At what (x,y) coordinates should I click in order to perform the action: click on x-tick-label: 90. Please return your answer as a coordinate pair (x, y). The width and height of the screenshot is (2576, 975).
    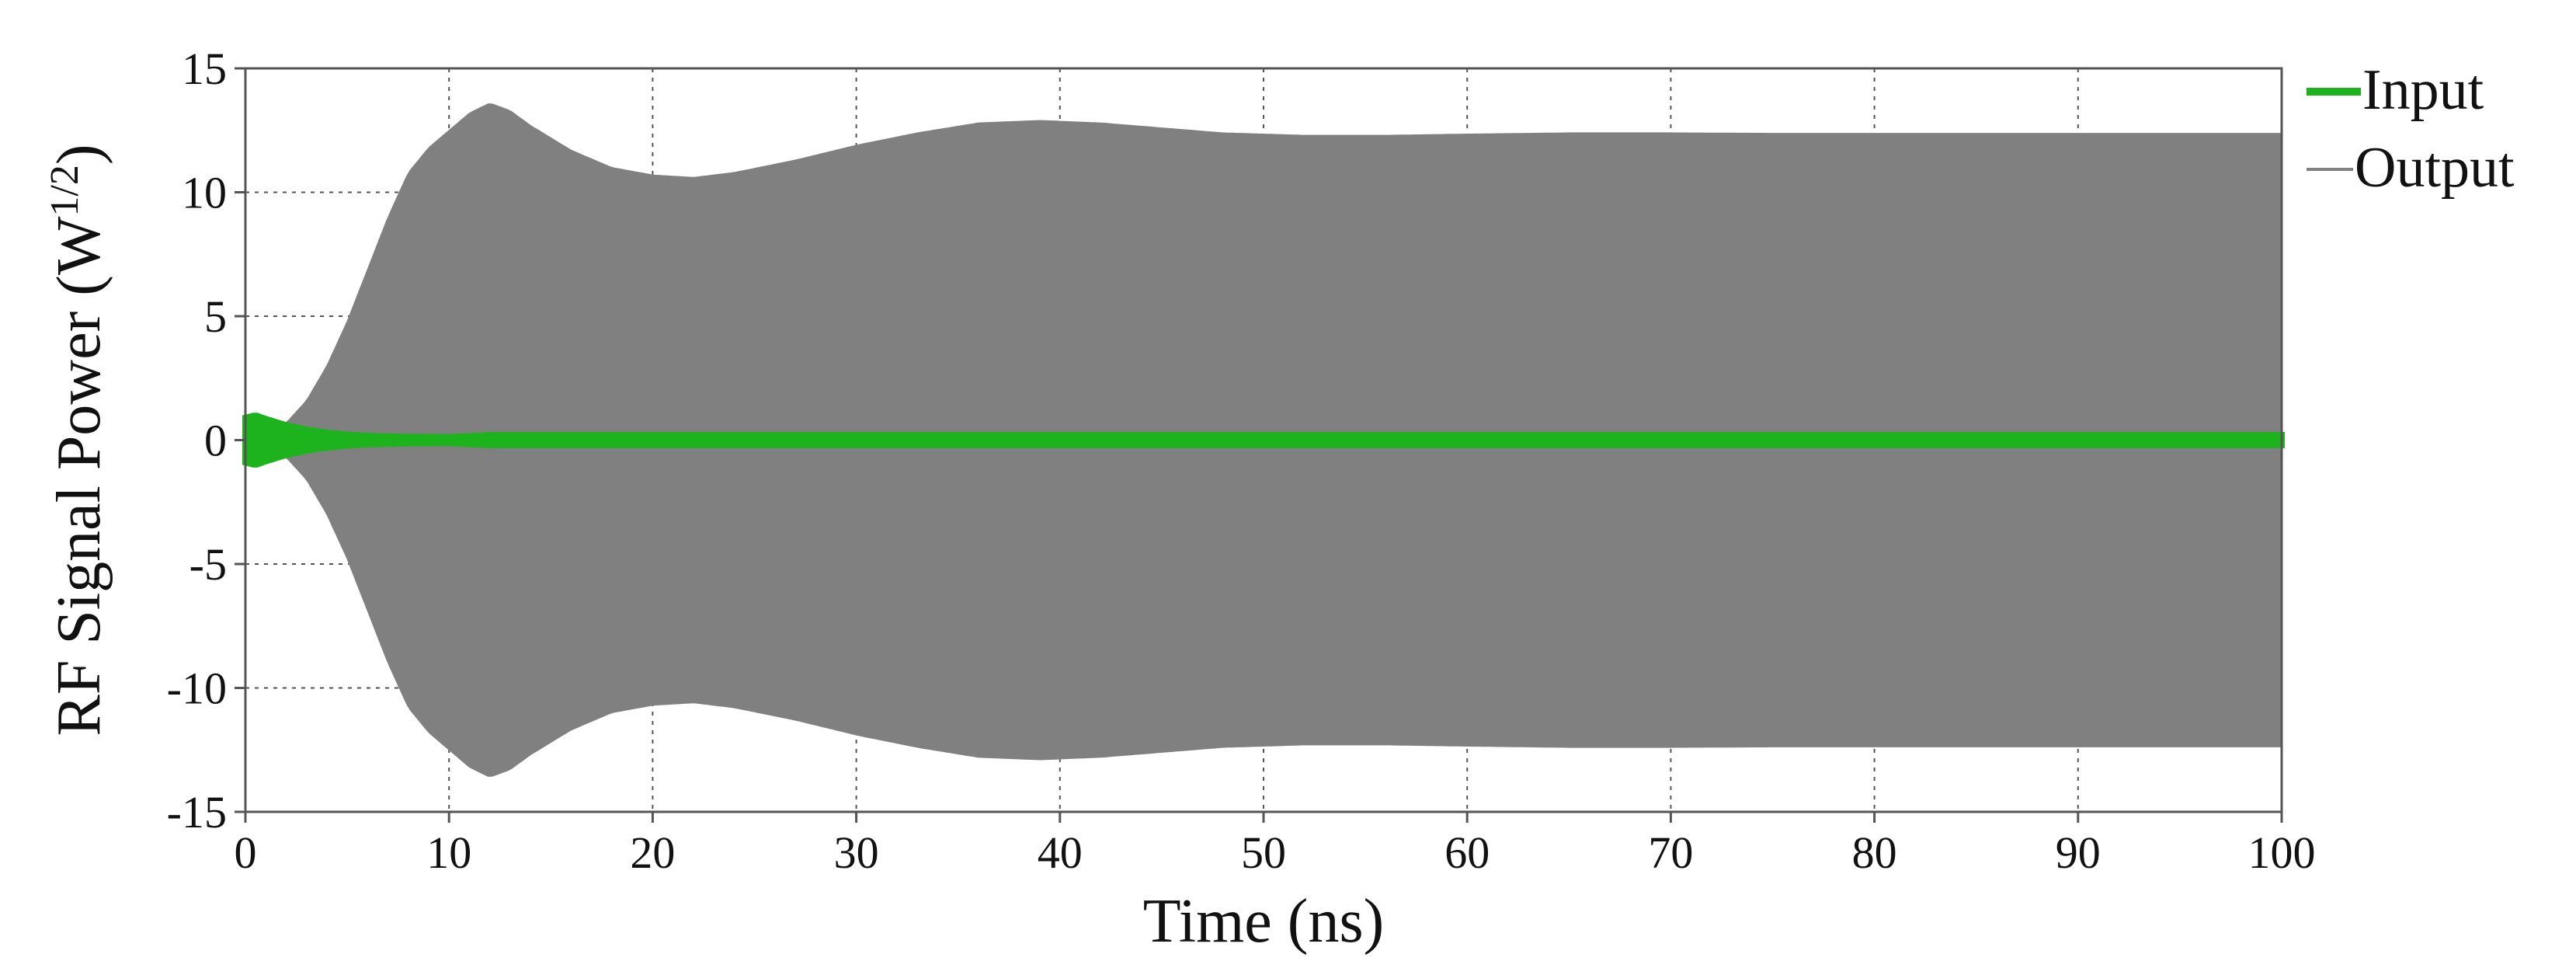
    Looking at the image, I should click on (2078, 853).